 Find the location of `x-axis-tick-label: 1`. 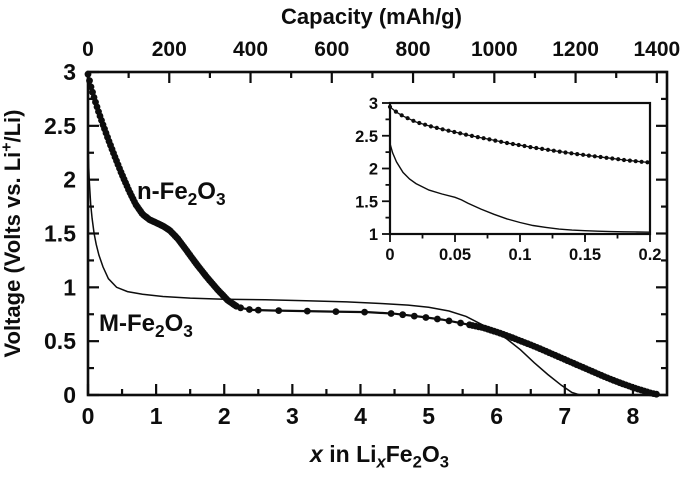

x-axis-tick-label: 1 is located at coordinates (156, 416).